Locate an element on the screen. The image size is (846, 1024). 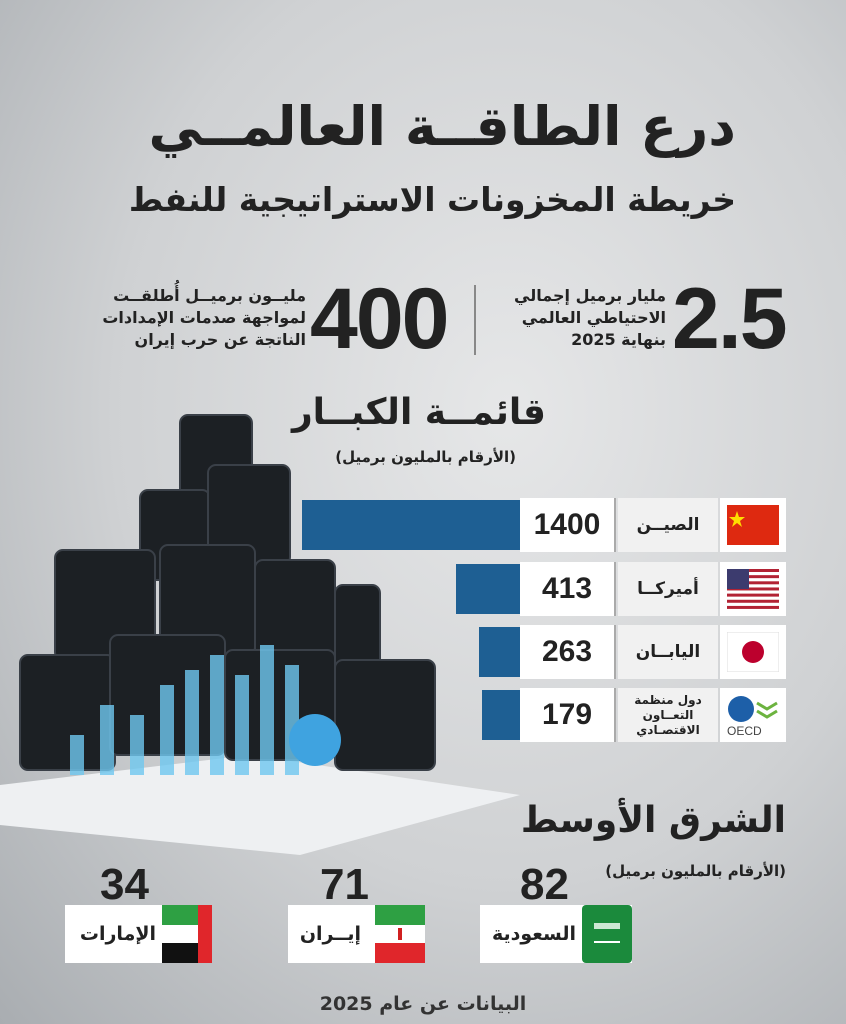
row-label: اليابــان is located at coordinates (668, 652).